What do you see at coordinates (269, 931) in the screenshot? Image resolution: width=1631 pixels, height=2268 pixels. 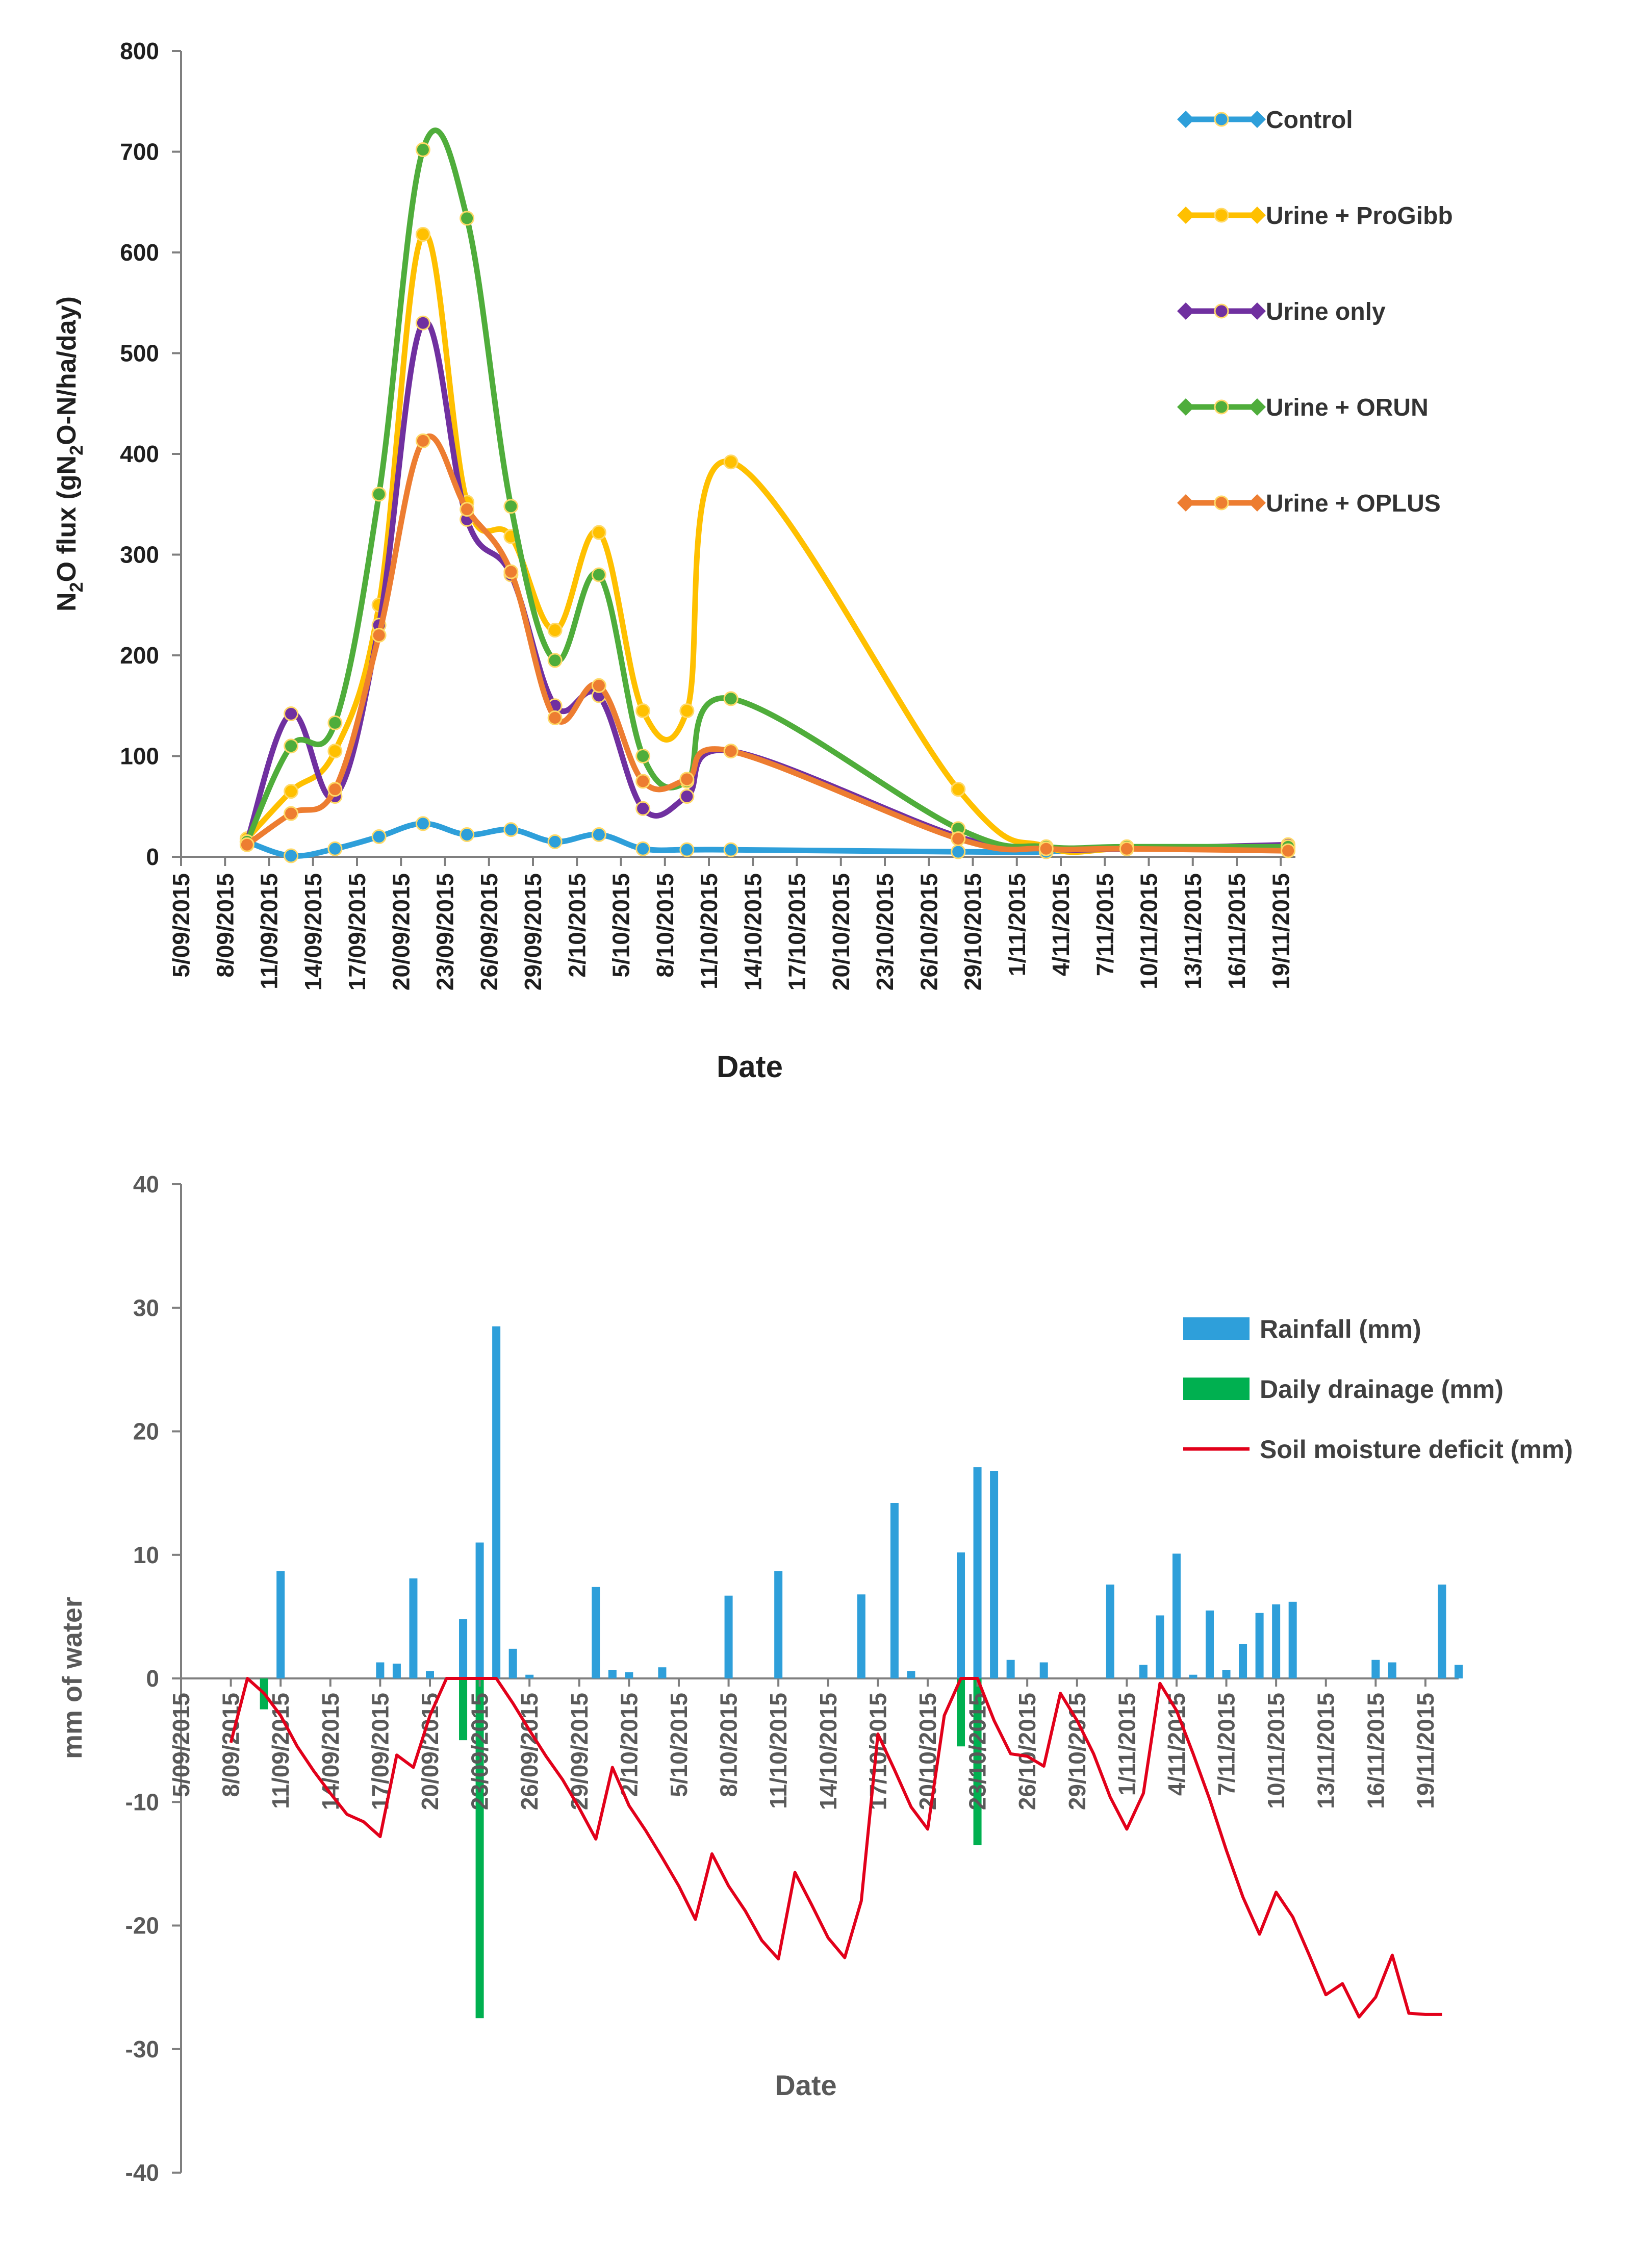 I see `chart1-x-tick-label: 11/09/2015` at bounding box center [269, 931].